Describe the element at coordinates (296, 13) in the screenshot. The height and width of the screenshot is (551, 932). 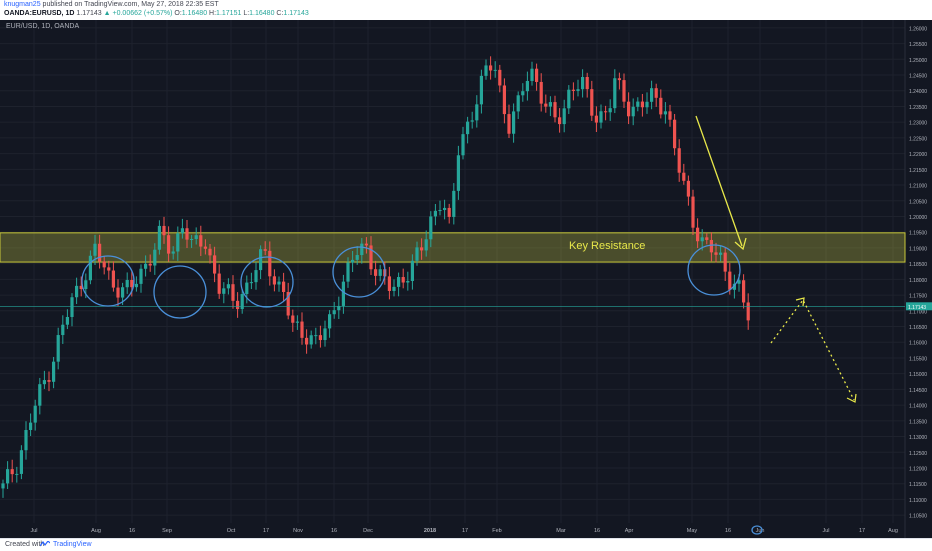
I see `close-value: 1.17143` at that location.